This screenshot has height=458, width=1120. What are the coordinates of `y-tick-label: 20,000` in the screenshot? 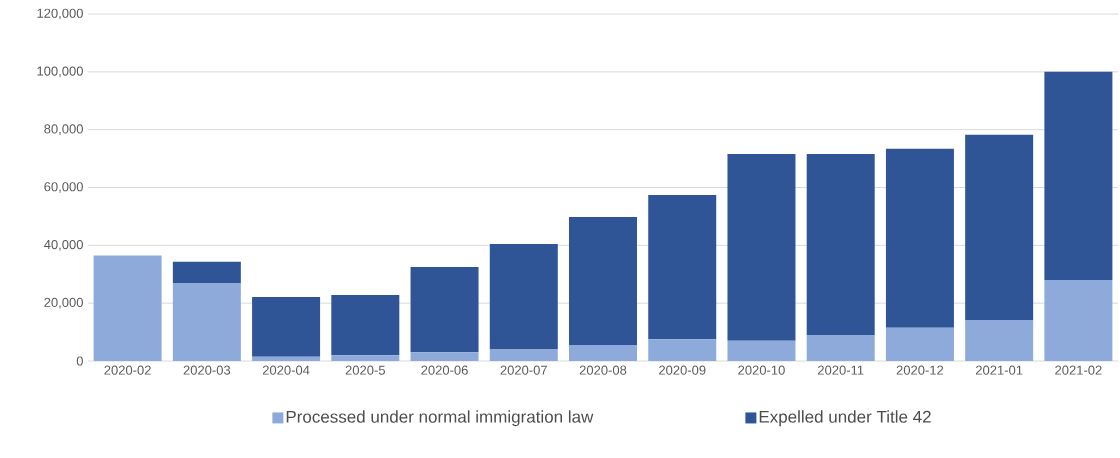 It's located at (63, 303).